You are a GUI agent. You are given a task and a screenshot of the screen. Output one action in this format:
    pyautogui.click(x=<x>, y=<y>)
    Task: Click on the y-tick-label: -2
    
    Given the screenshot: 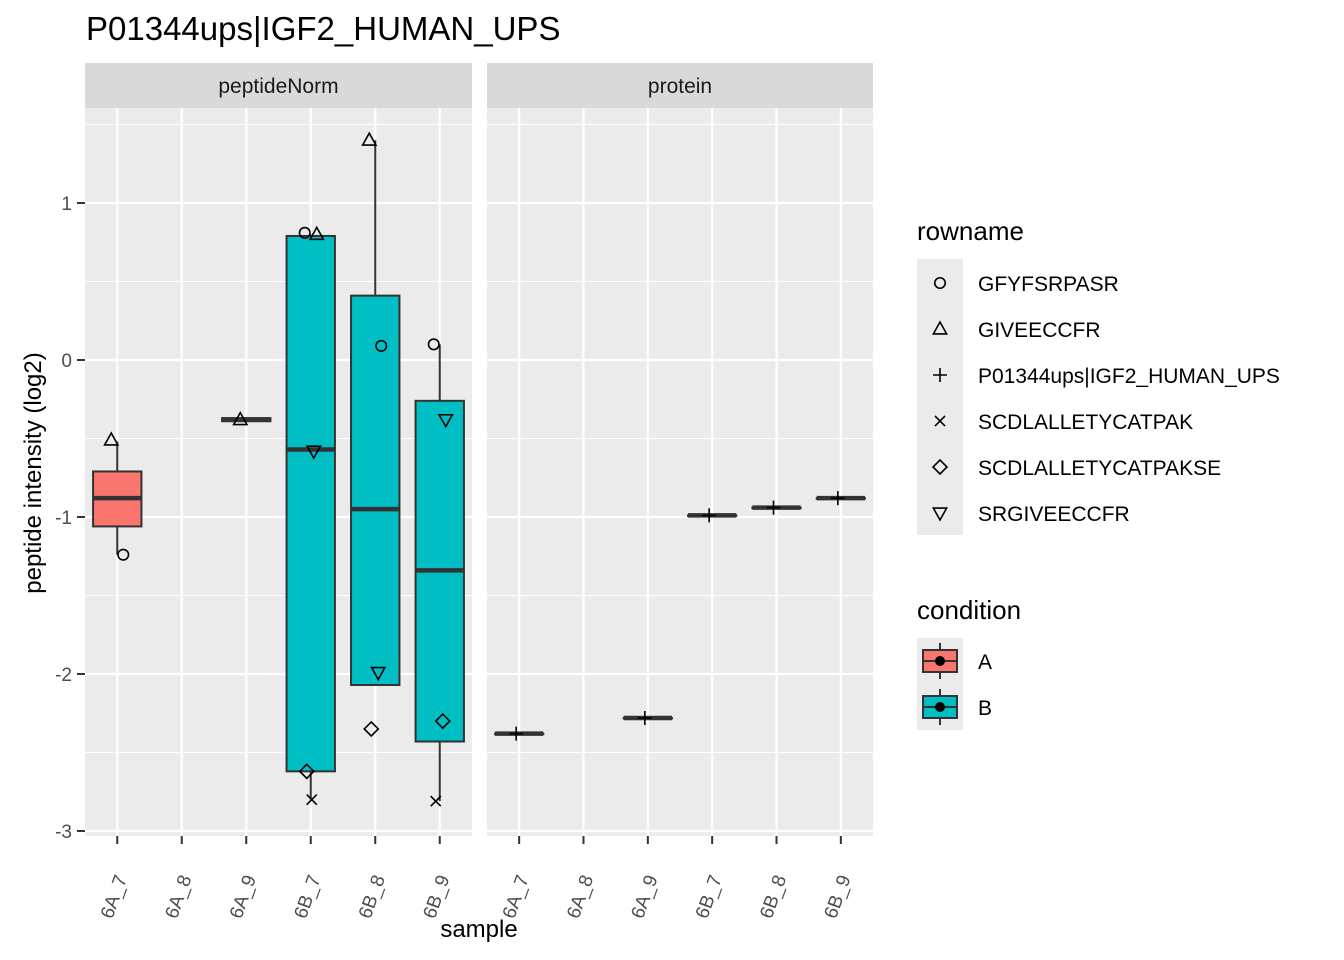 What is the action you would take?
    pyautogui.click(x=63, y=675)
    